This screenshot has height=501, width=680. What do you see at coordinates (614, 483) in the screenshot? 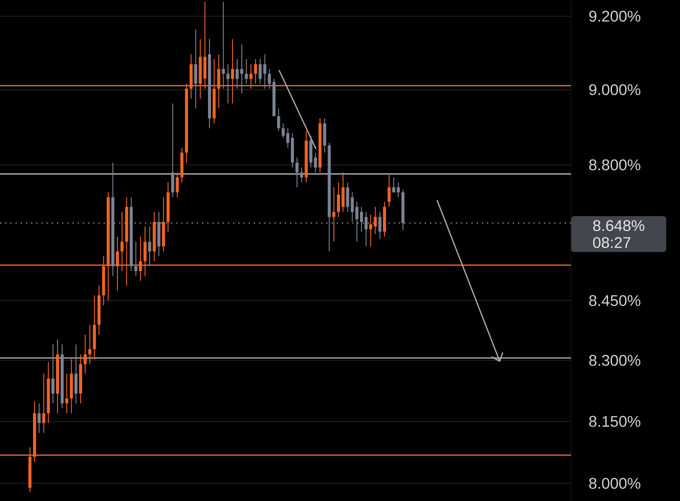
I see `y-tick-label: 8.000%` at bounding box center [614, 483].